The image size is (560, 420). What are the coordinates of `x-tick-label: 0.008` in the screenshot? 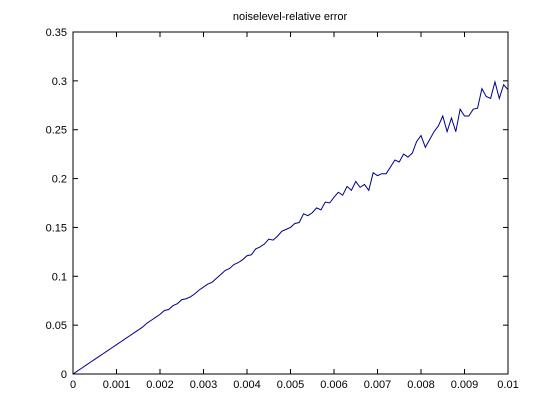 It's located at (421, 385).